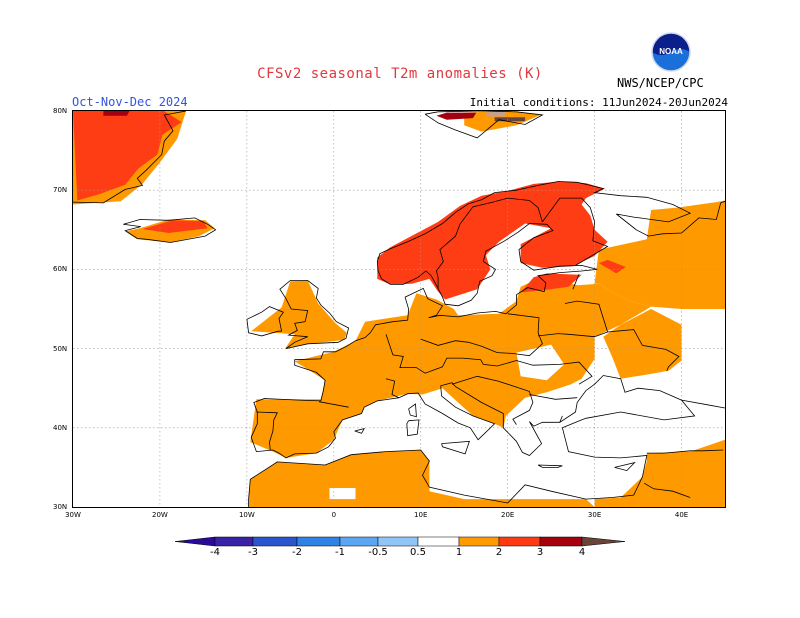 The image size is (800, 618). What do you see at coordinates (459, 552) in the screenshot?
I see `colorbar-label: 1` at bounding box center [459, 552].